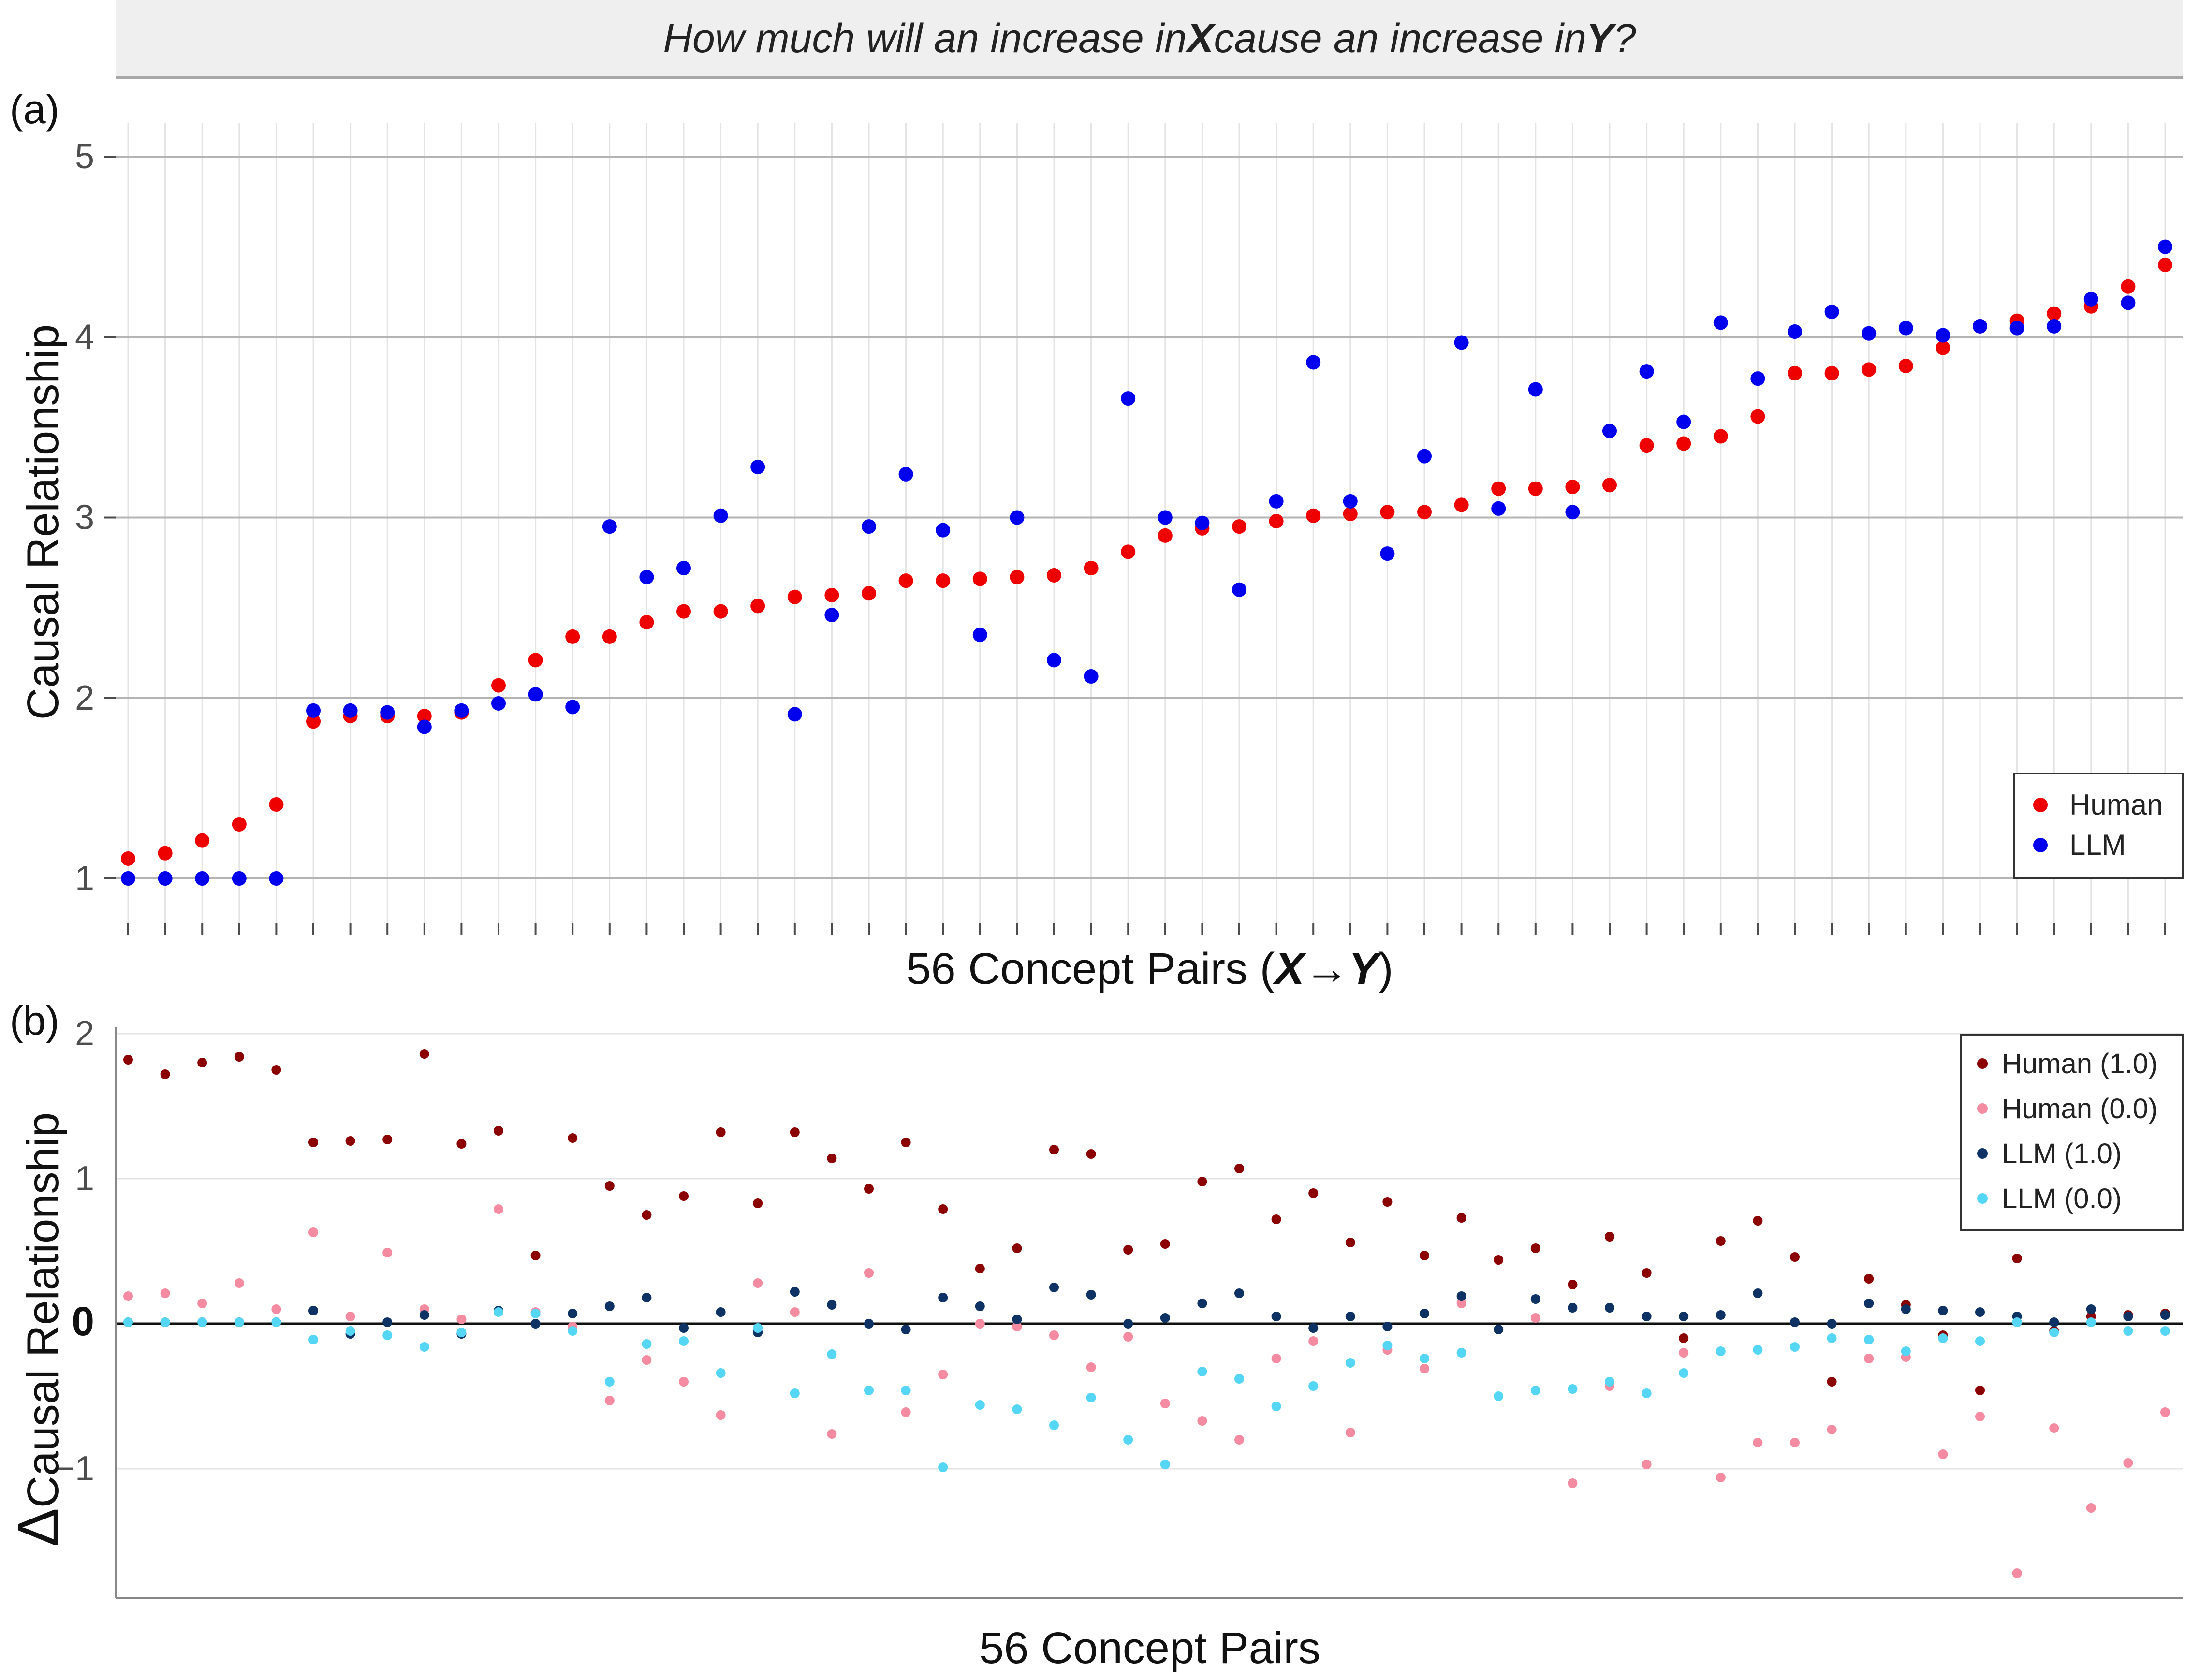 Image resolution: width=2185 pixels, height=1680 pixels. I want to click on legend-label-a: Human, so click(2116, 805).